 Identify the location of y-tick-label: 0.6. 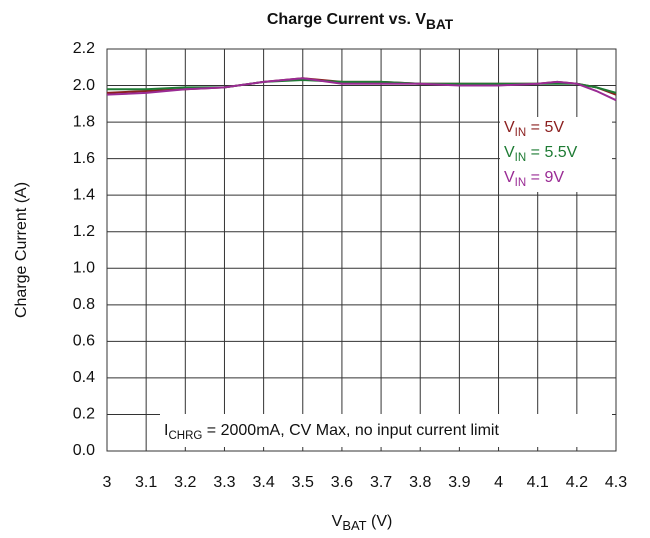
(84, 341).